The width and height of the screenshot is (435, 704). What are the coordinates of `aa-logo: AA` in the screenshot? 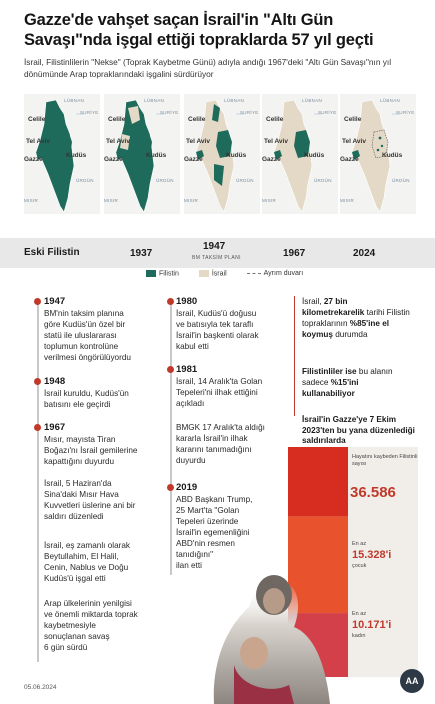 It's located at (412, 681).